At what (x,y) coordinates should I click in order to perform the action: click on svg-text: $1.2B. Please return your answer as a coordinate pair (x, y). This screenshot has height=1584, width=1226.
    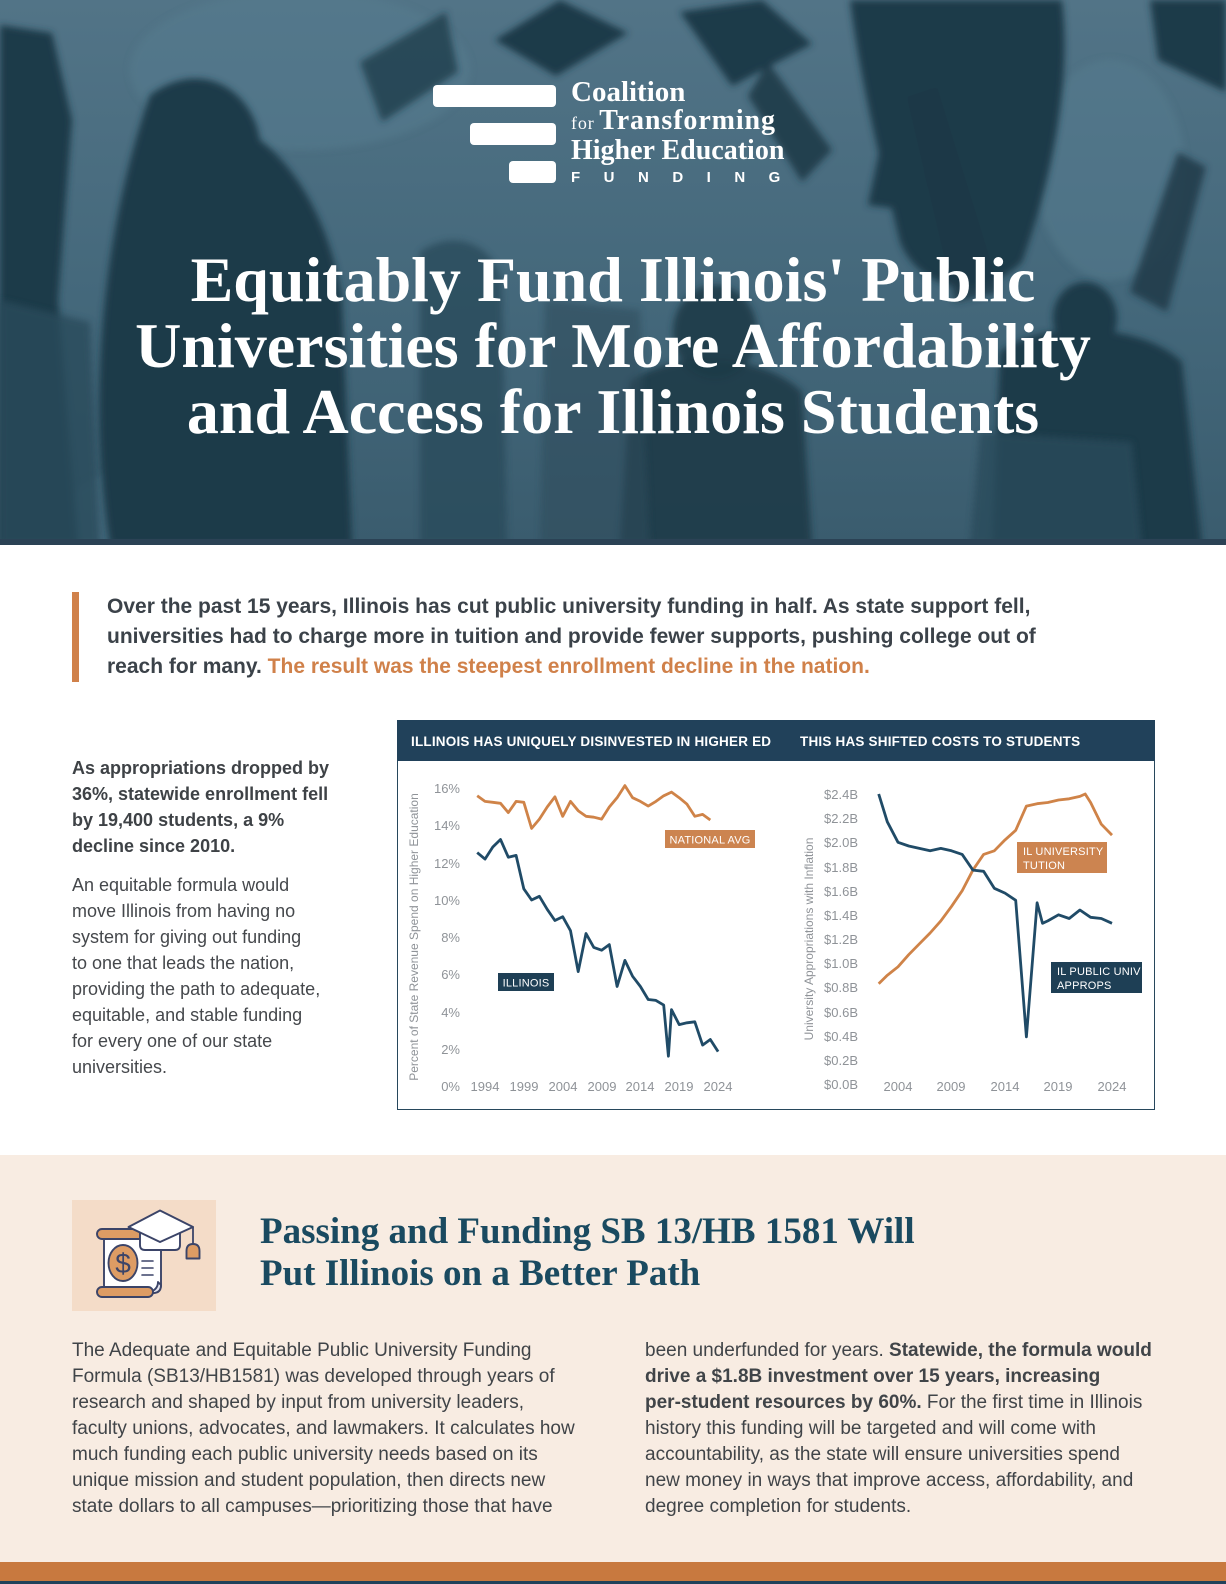
    Looking at the image, I should click on (841, 939).